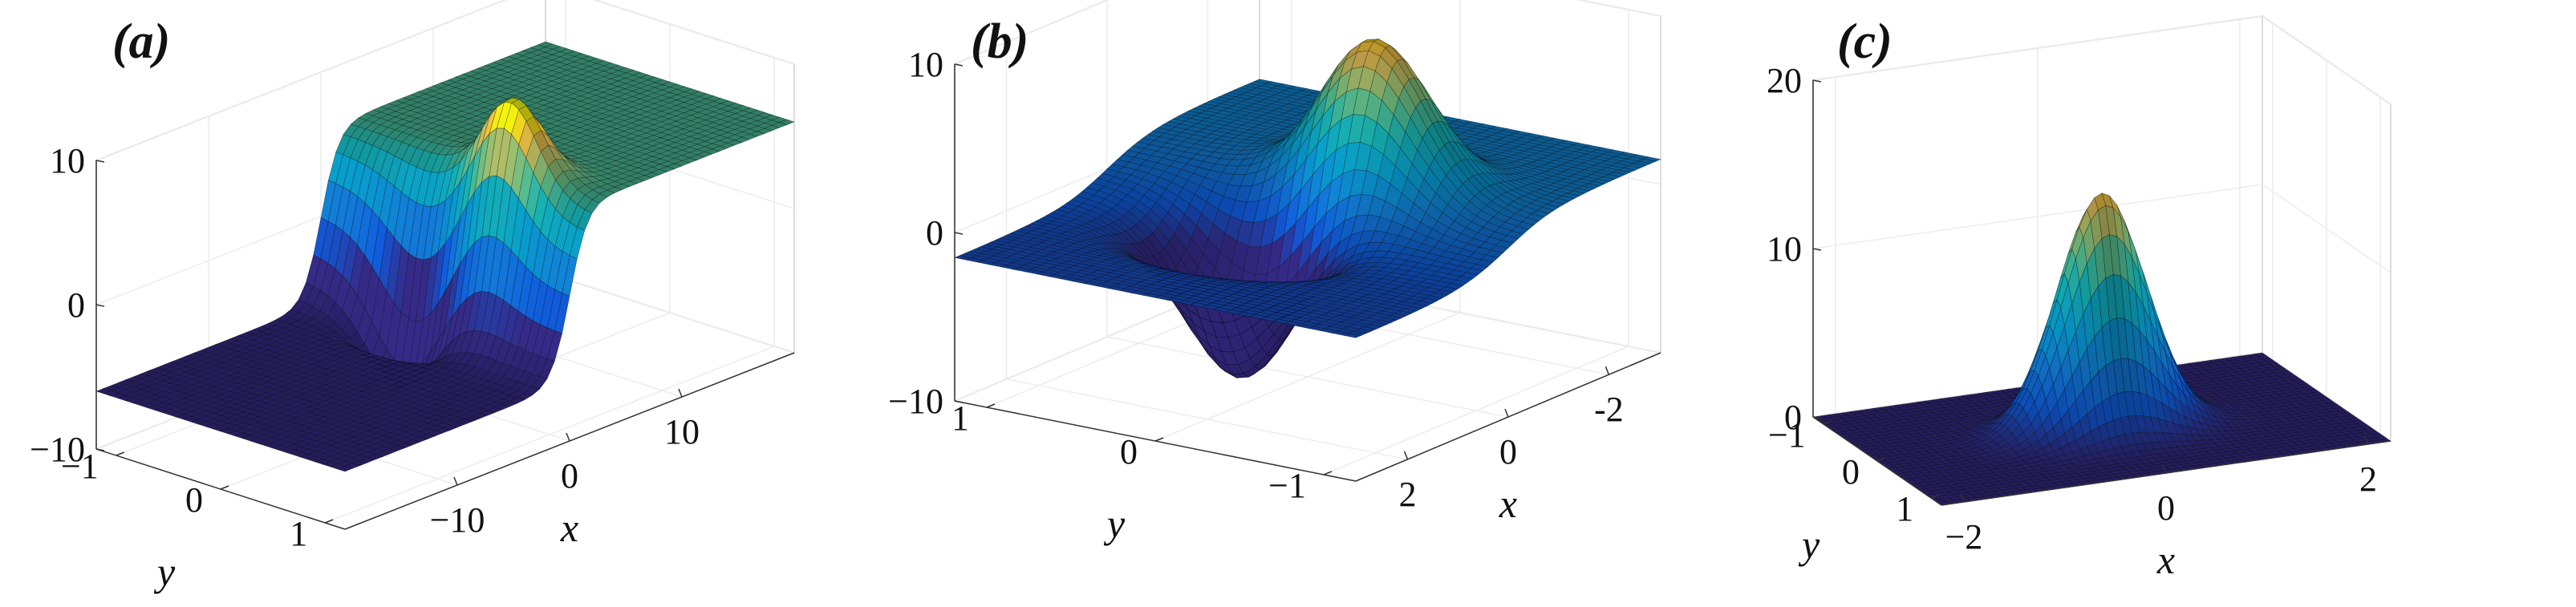 The image size is (2576, 607). Describe the element at coordinates (999, 41) in the screenshot. I see `panel-label: (b)` at that location.